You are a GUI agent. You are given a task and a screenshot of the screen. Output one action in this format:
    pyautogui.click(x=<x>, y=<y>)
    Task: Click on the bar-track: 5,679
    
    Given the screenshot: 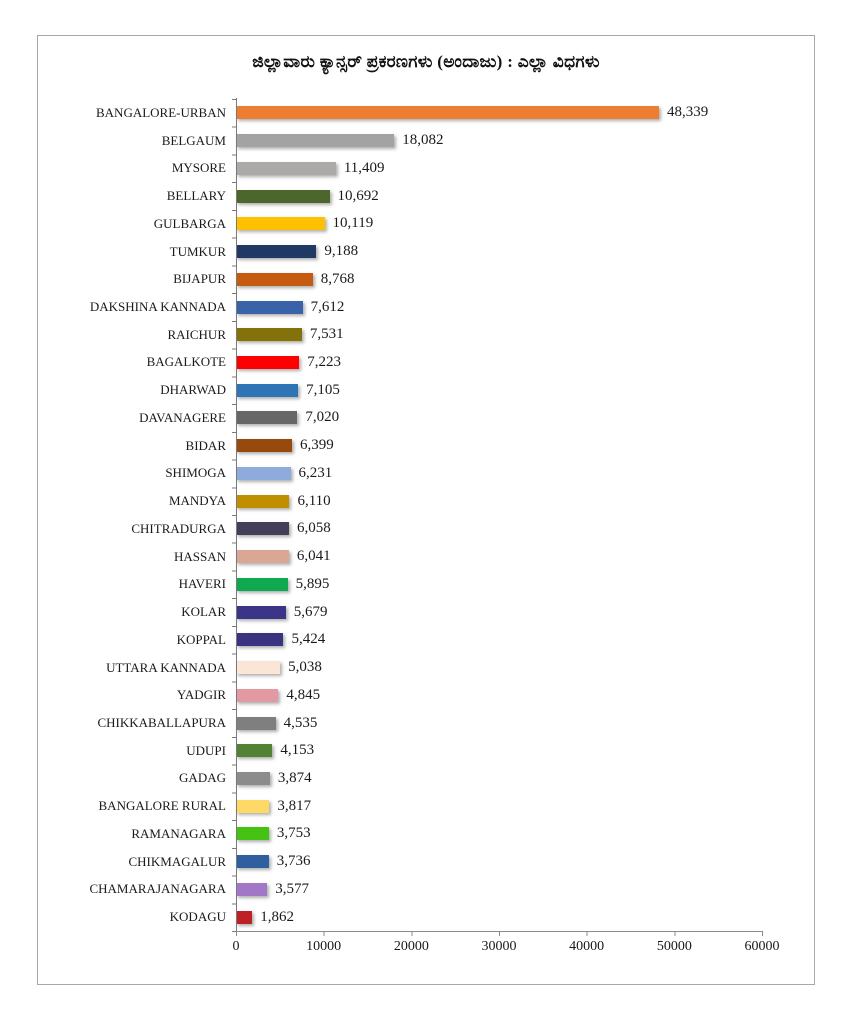 What is the action you would take?
    pyautogui.click(x=498, y=612)
    